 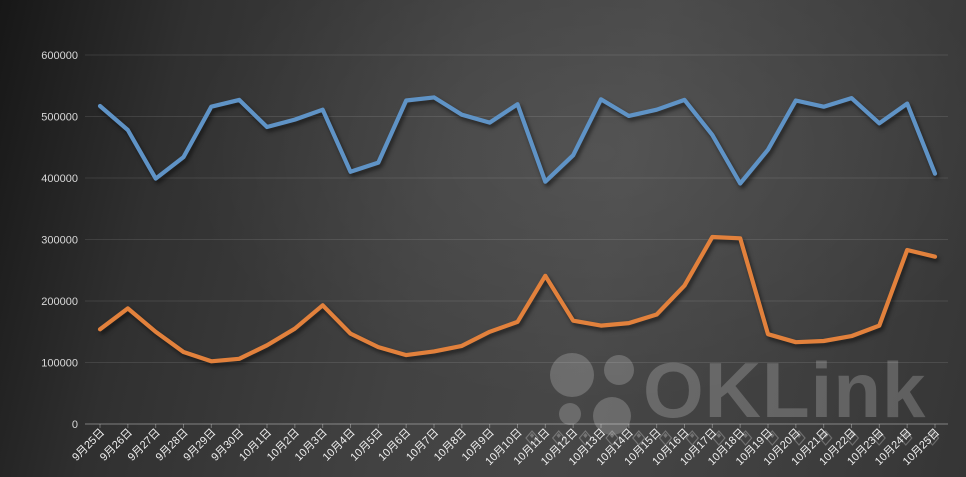 I want to click on y-axis-tick-label: 200000, so click(x=59, y=302).